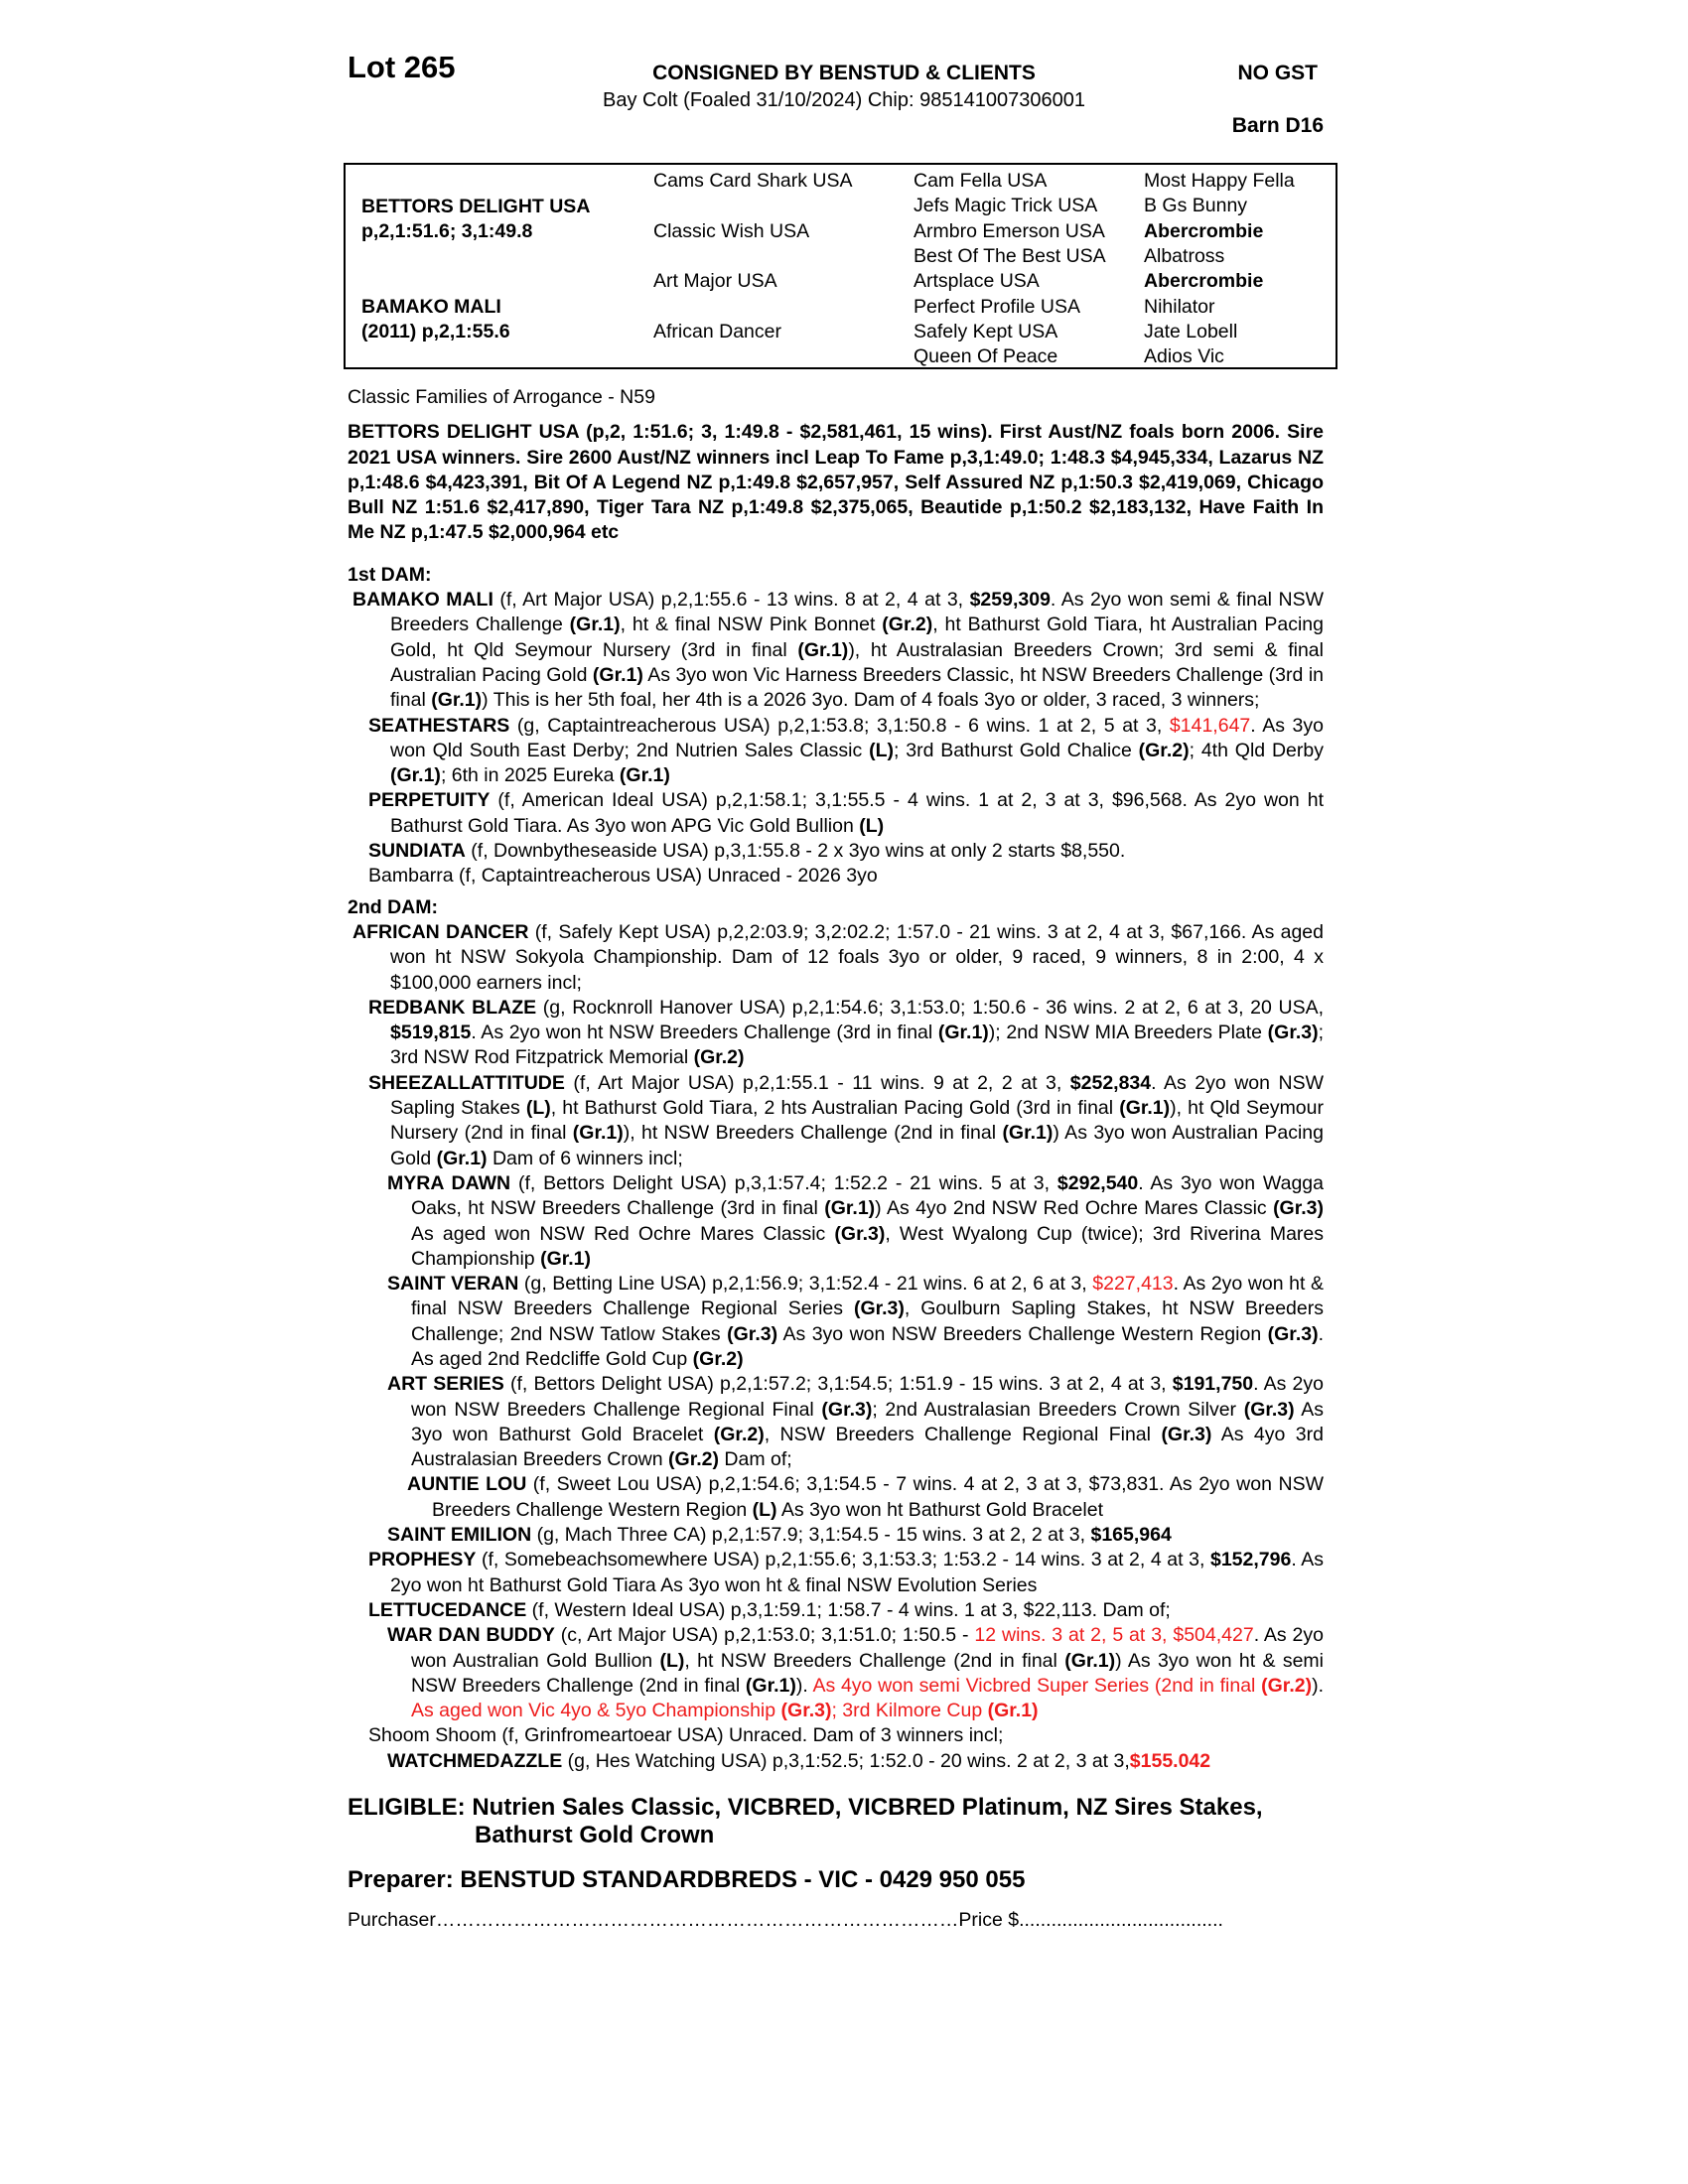  I want to click on entry-text: ), ht Qld Seymour Nursery (2nd in final, so click(857, 1121).